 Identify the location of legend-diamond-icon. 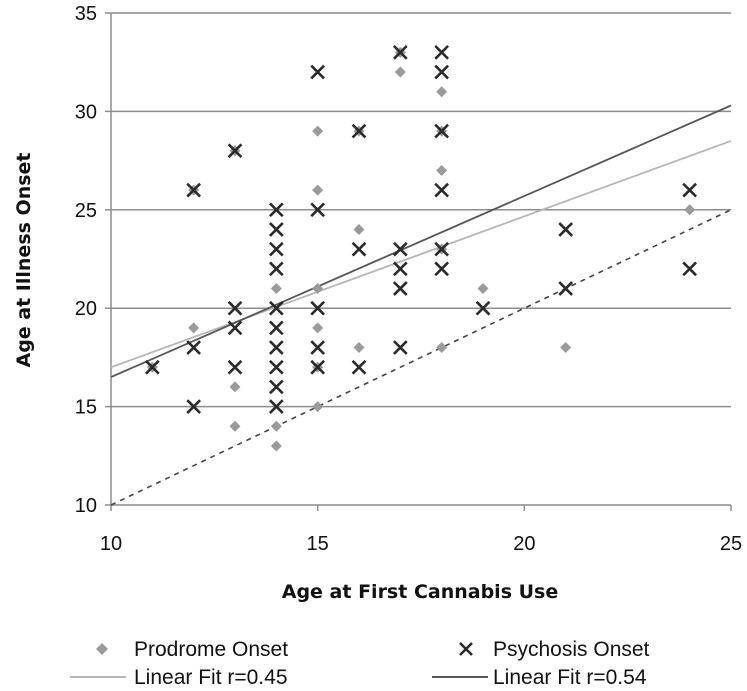
(102, 649).